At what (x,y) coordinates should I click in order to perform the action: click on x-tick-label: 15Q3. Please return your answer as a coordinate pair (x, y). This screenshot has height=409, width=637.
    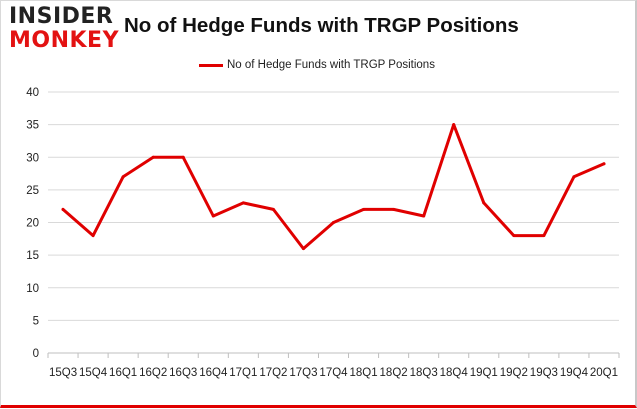
    Looking at the image, I should click on (63, 373).